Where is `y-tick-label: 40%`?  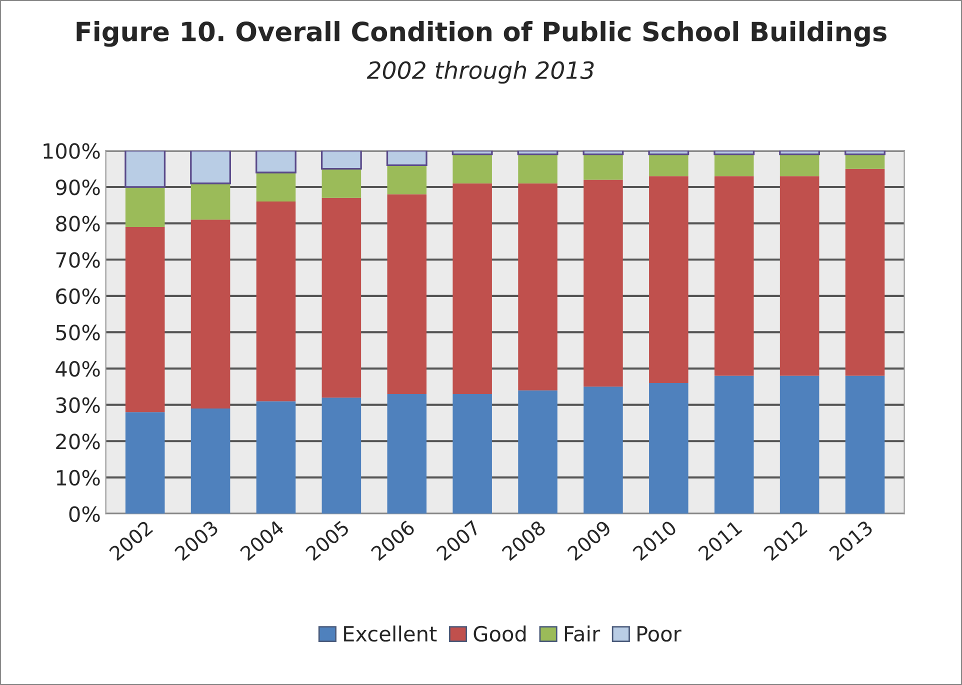
y-tick-label: 40% is located at coordinates (78, 368).